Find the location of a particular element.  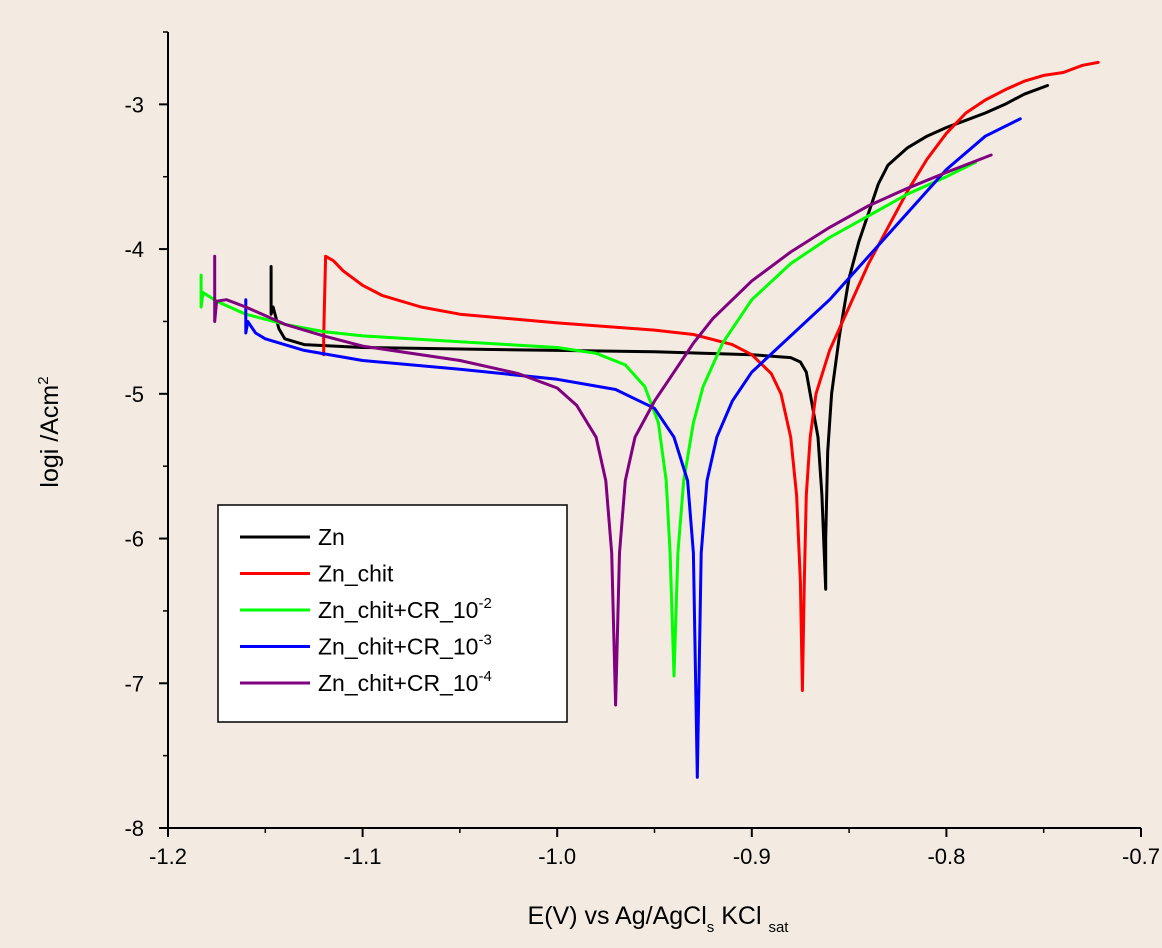

x-tick-label: -1.2 is located at coordinates (168, 856).